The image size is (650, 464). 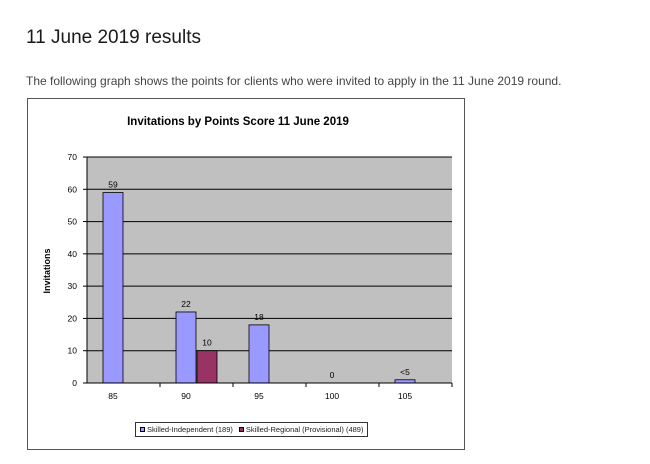 I want to click on y-tick-label: 10, so click(x=73, y=351).